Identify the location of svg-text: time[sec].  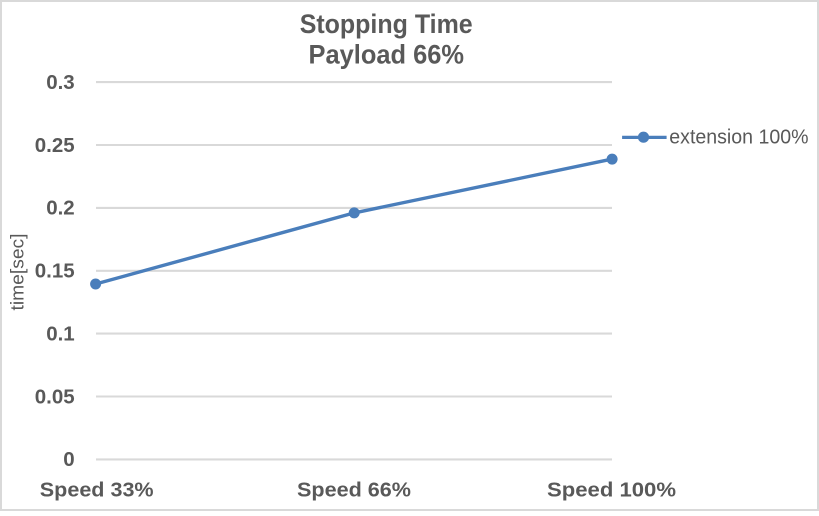
(17, 272).